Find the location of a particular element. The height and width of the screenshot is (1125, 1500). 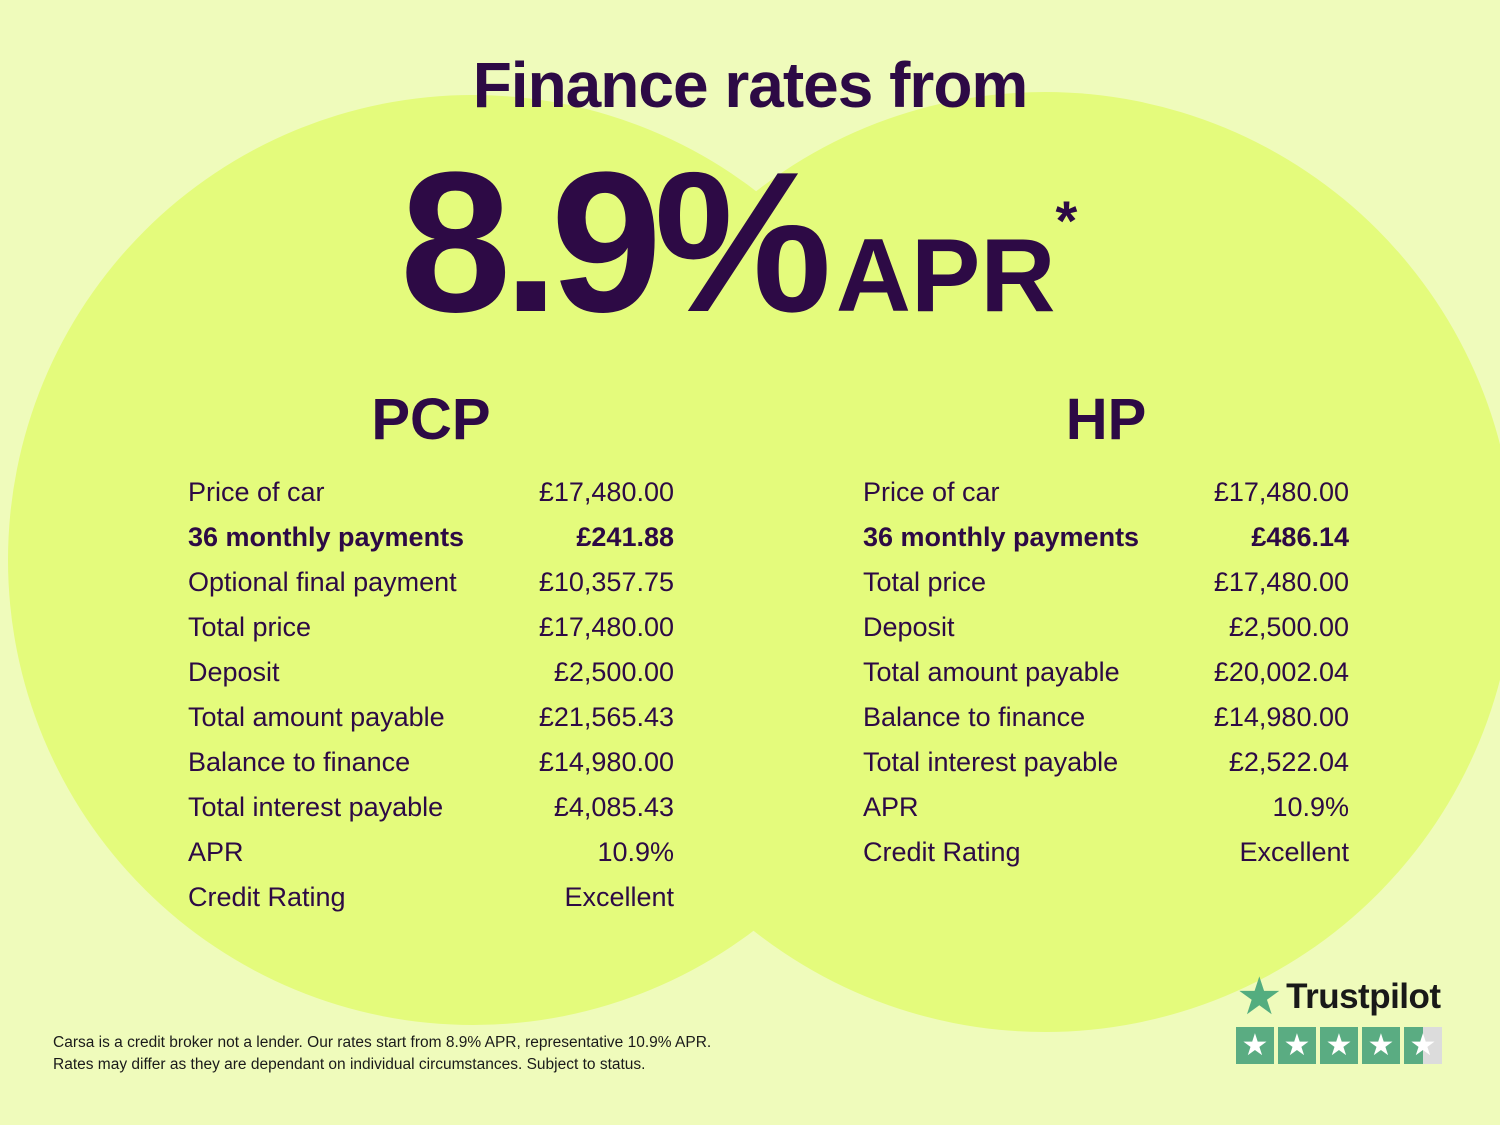

table-row: Total amount payable £21,565.43 is located at coordinates (431, 717).